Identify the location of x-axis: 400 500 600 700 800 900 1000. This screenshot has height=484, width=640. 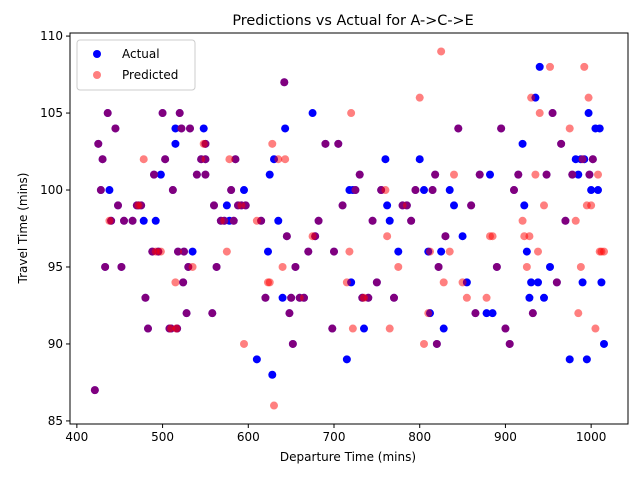
(335, 434).